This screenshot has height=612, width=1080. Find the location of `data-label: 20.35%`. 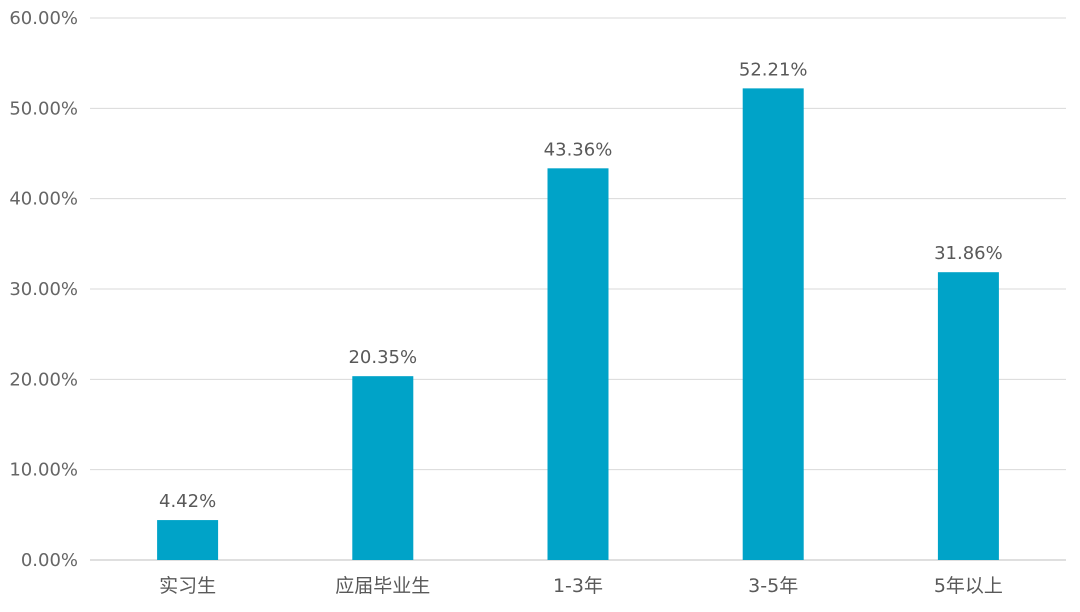

data-label: 20.35% is located at coordinates (382, 357).